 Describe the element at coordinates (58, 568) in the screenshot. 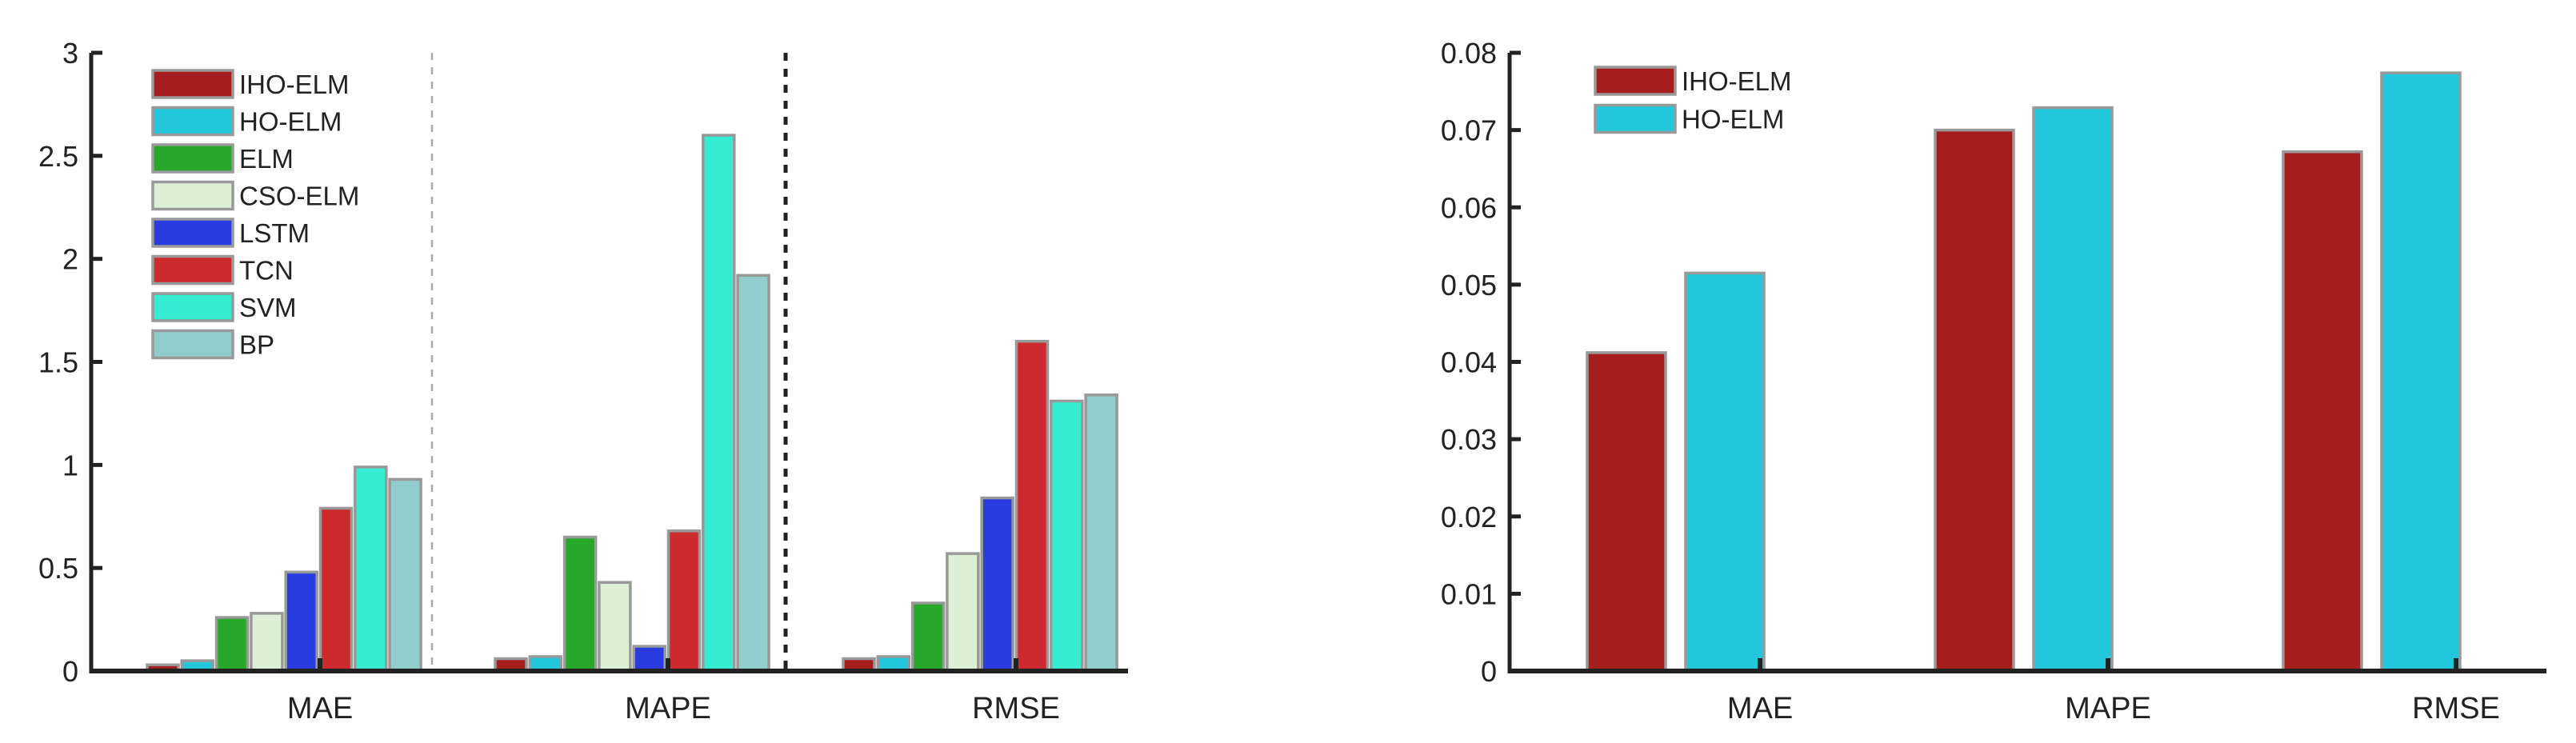

I see `y-tick-label: 0.5` at that location.